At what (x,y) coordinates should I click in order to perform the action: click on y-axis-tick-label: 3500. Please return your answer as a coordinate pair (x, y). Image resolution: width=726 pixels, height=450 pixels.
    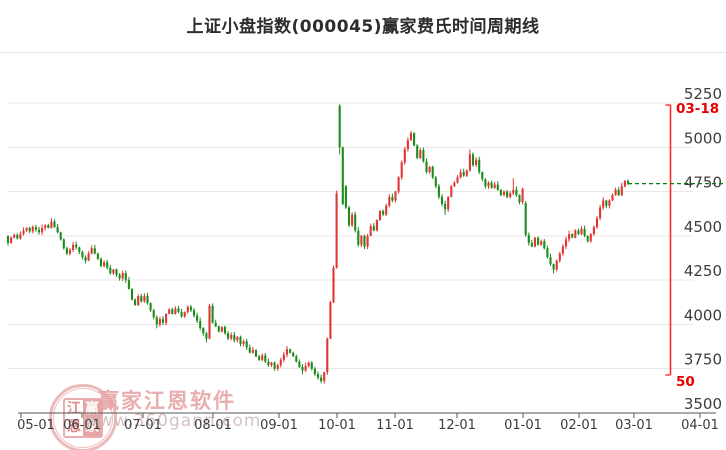
    Looking at the image, I should click on (703, 404).